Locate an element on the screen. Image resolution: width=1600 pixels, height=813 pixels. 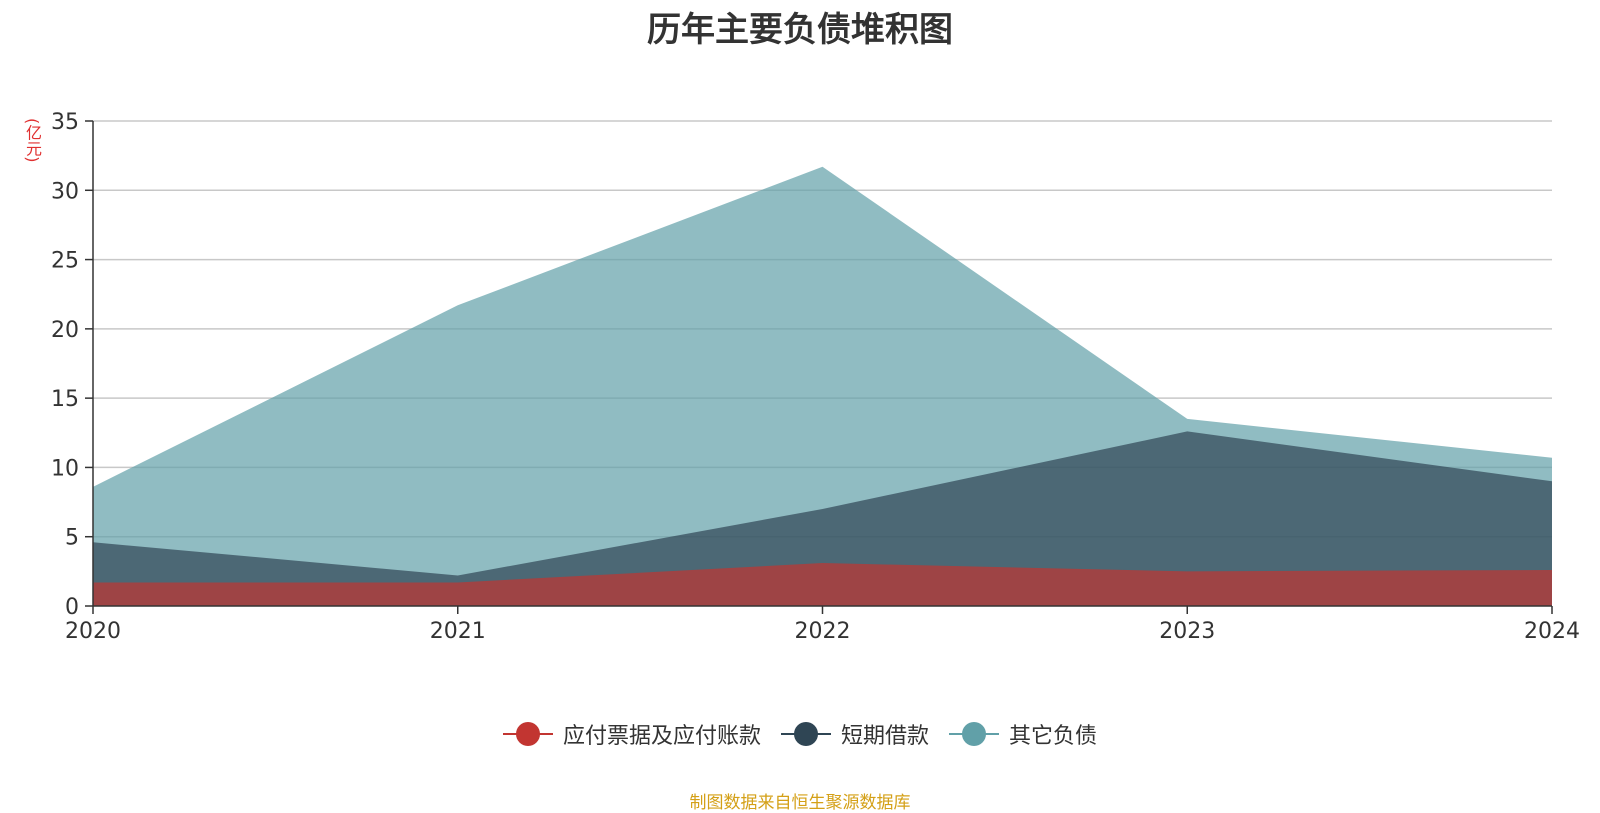
legend-label: 其它负债 is located at coordinates (1053, 736).